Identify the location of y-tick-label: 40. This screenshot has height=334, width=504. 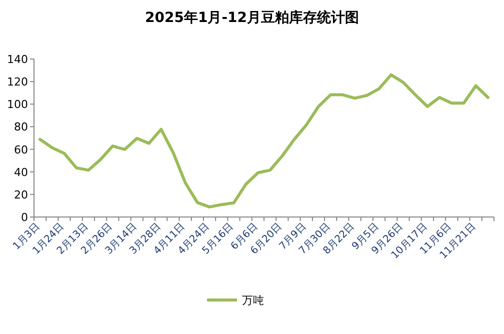
(21, 172).